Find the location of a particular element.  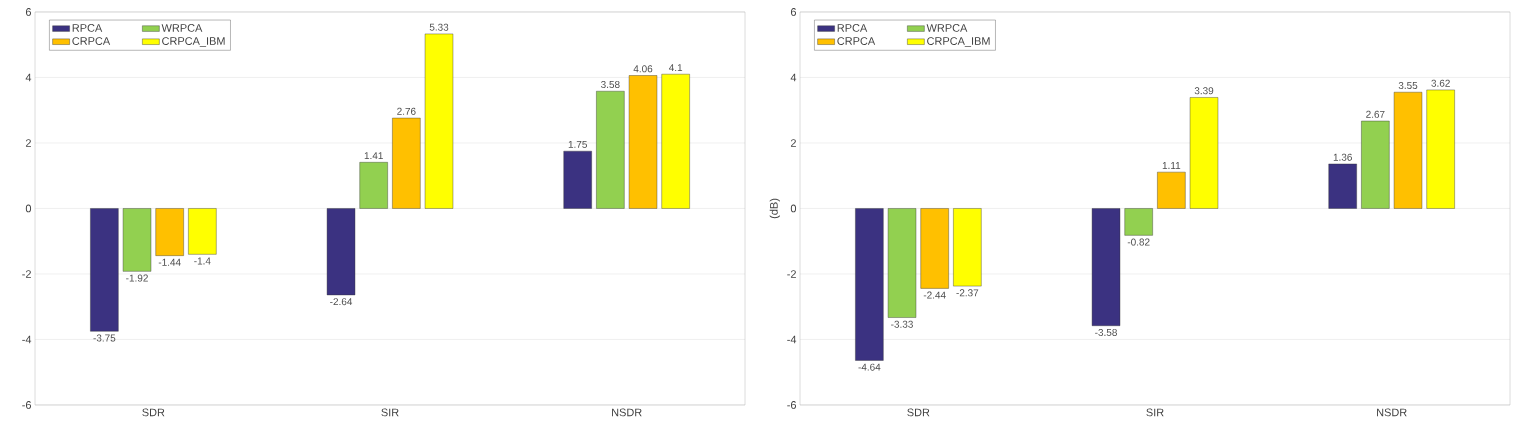

data-label: -4.64 is located at coordinates (869, 367).